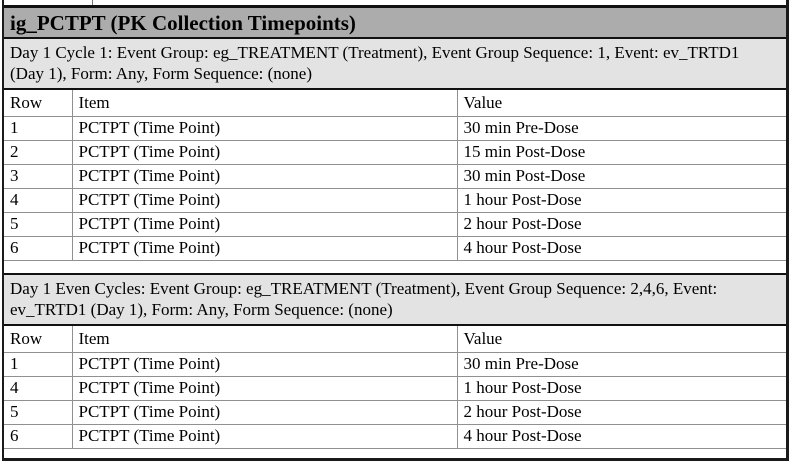 Image resolution: width=797 pixels, height=470 pixels. I want to click on table-footer-gap, so click(395, 267).